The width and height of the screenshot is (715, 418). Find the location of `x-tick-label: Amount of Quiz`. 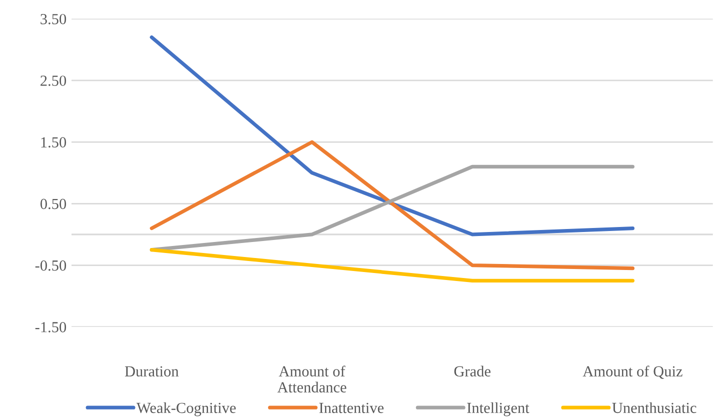

x-tick-label: Amount of Quiz is located at coordinates (632, 372).